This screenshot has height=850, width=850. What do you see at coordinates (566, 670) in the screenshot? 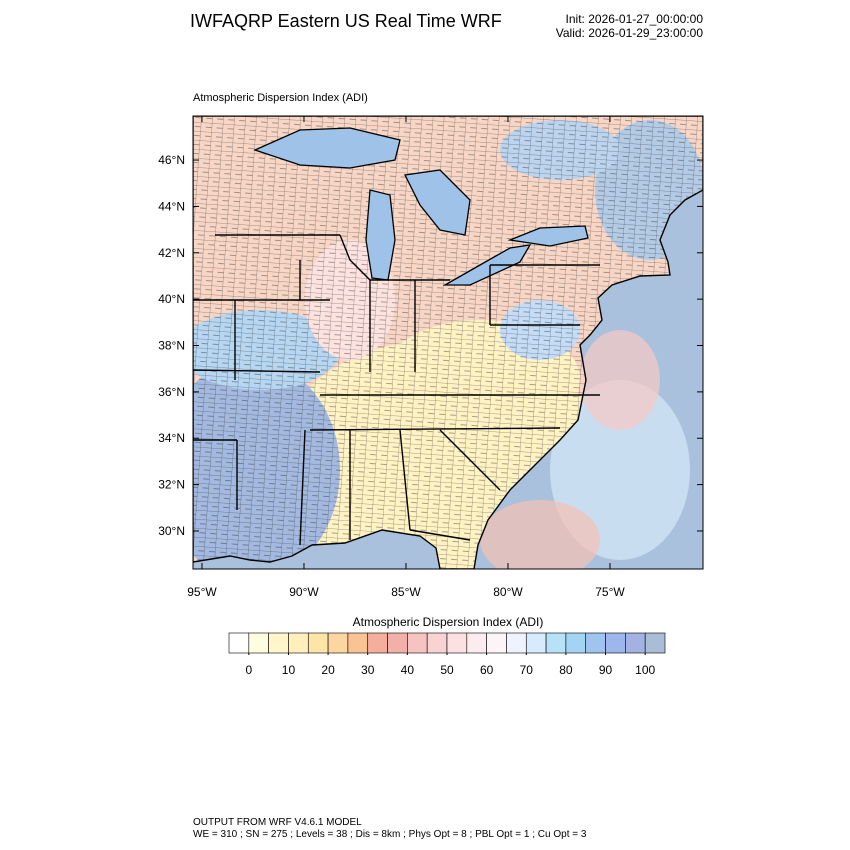
I see `colorbar-tick-label: 80` at bounding box center [566, 670].